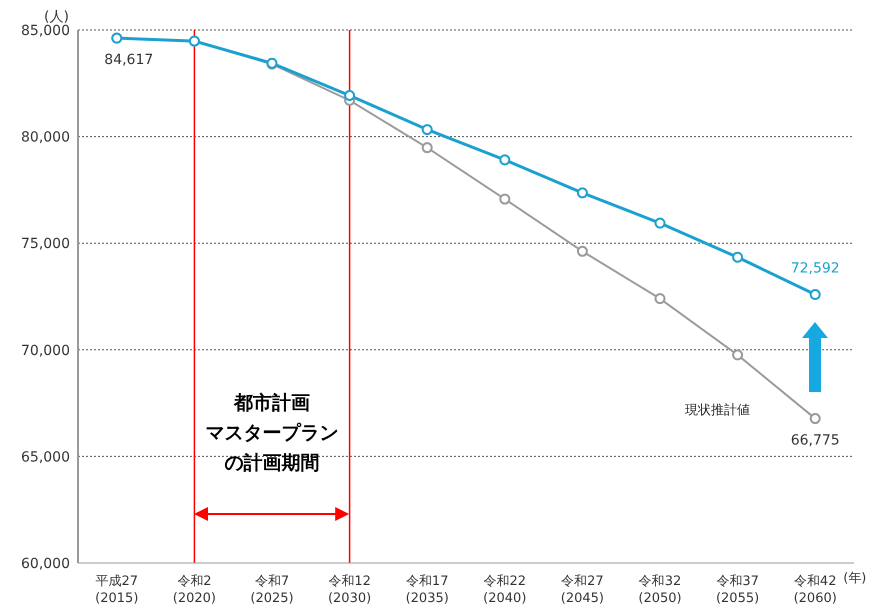 The image size is (874, 612). What do you see at coordinates (129, 60) in the screenshot?
I see `data-label: 84,617` at bounding box center [129, 60].